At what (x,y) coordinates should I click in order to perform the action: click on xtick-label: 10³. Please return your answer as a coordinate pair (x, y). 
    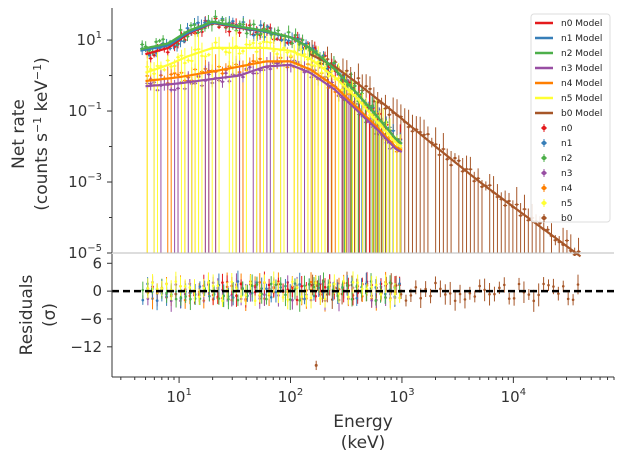
    Looking at the image, I should click on (401, 396).